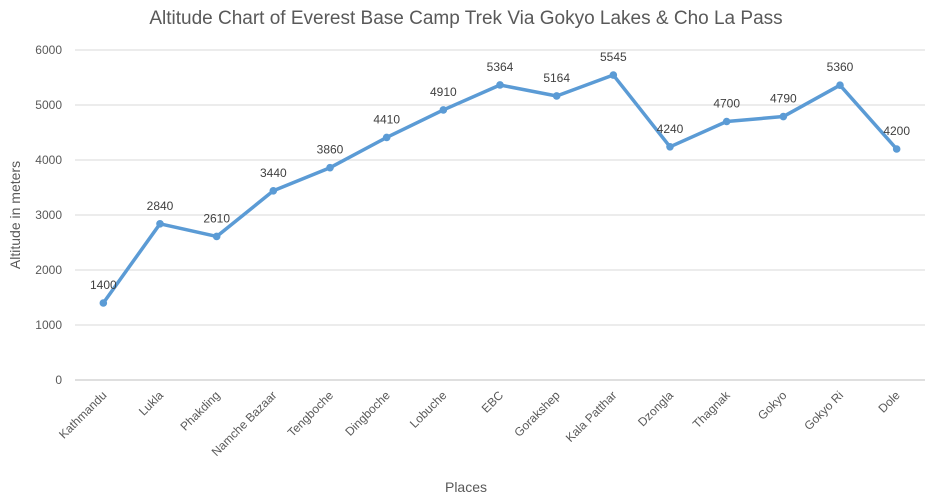 The height and width of the screenshot is (503, 933). What do you see at coordinates (500, 67) in the screenshot?
I see `data-label: 5364` at bounding box center [500, 67].